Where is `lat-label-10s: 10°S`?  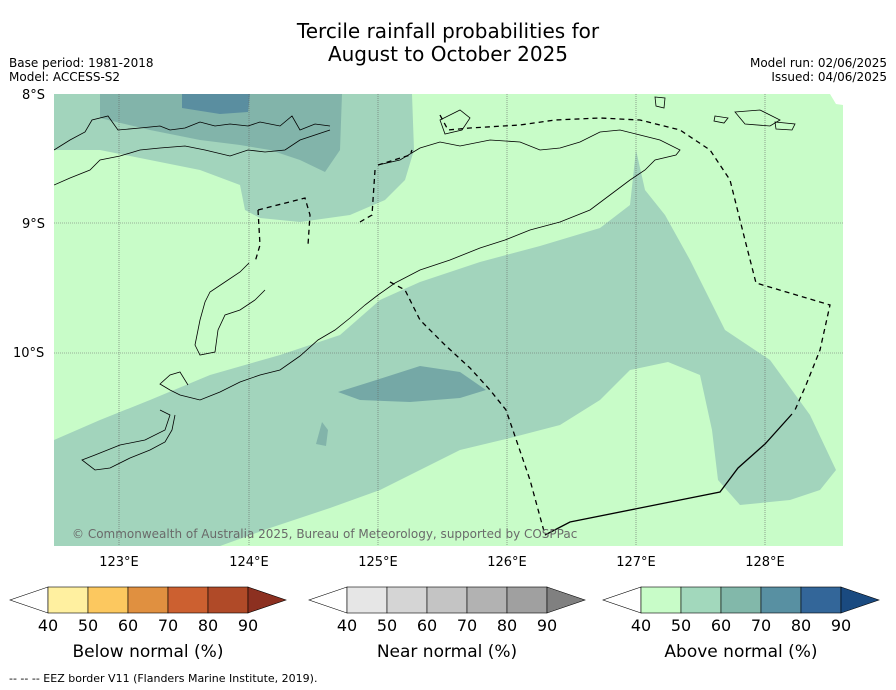 lat-label-10s: 10°S is located at coordinates (28, 353).